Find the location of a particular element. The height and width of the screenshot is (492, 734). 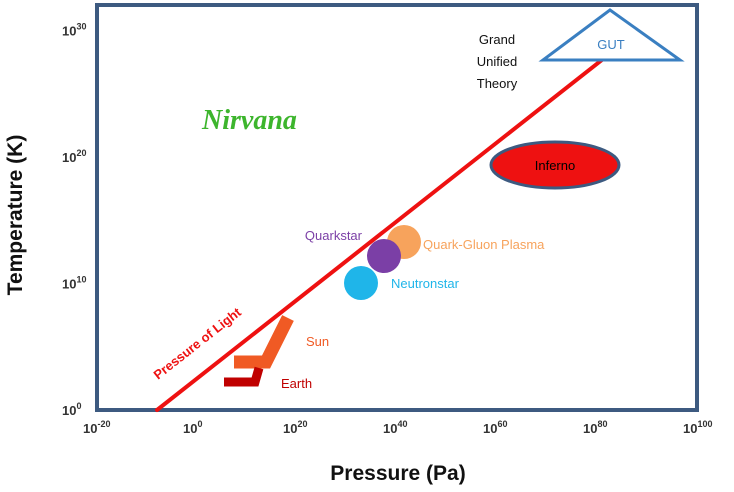

y-tick-label: 1020 is located at coordinates (74, 156).